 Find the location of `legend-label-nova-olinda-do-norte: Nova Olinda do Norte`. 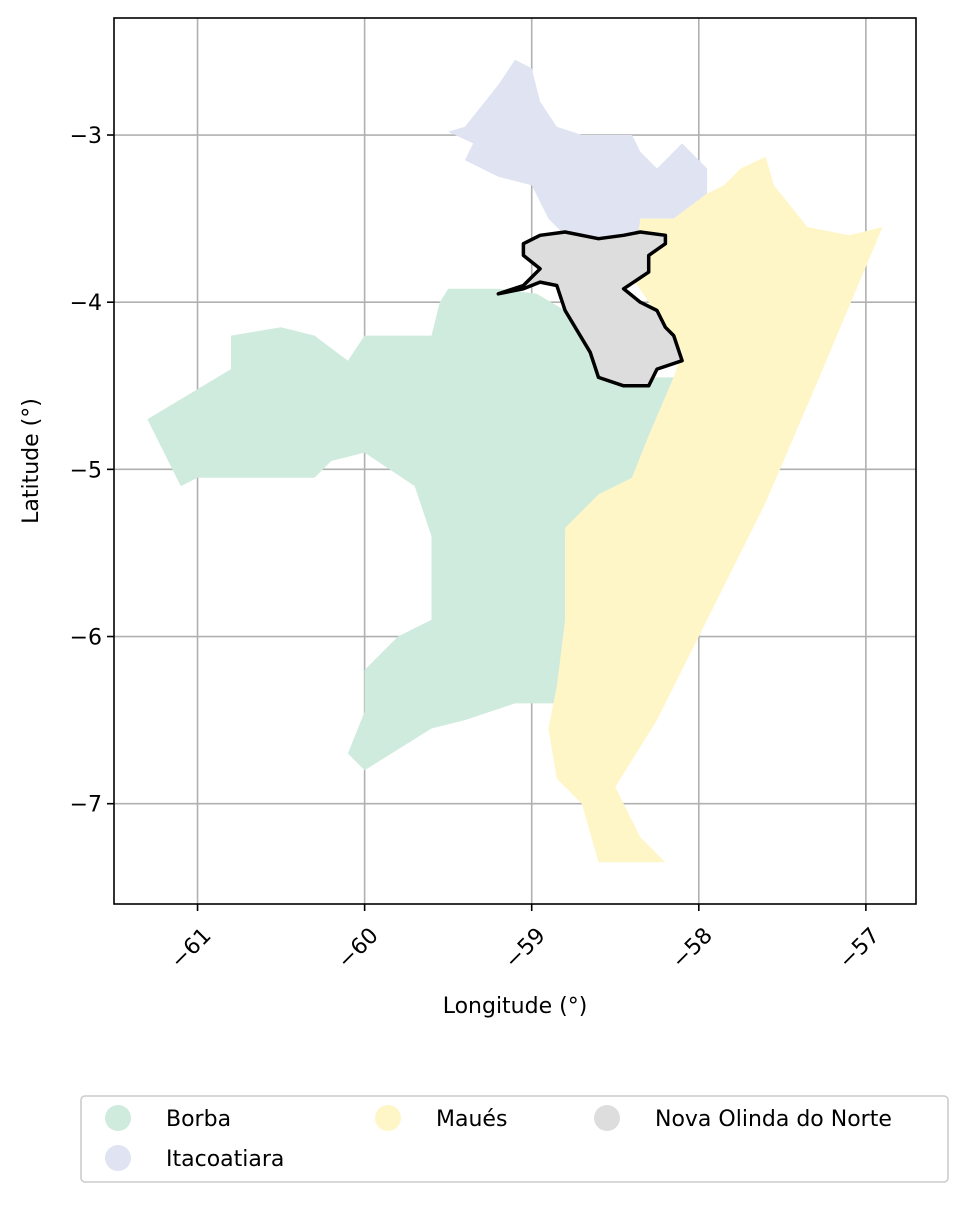

legend-label-nova-olinda-do-norte: Nova Olinda do Norte is located at coordinates (773, 1119).